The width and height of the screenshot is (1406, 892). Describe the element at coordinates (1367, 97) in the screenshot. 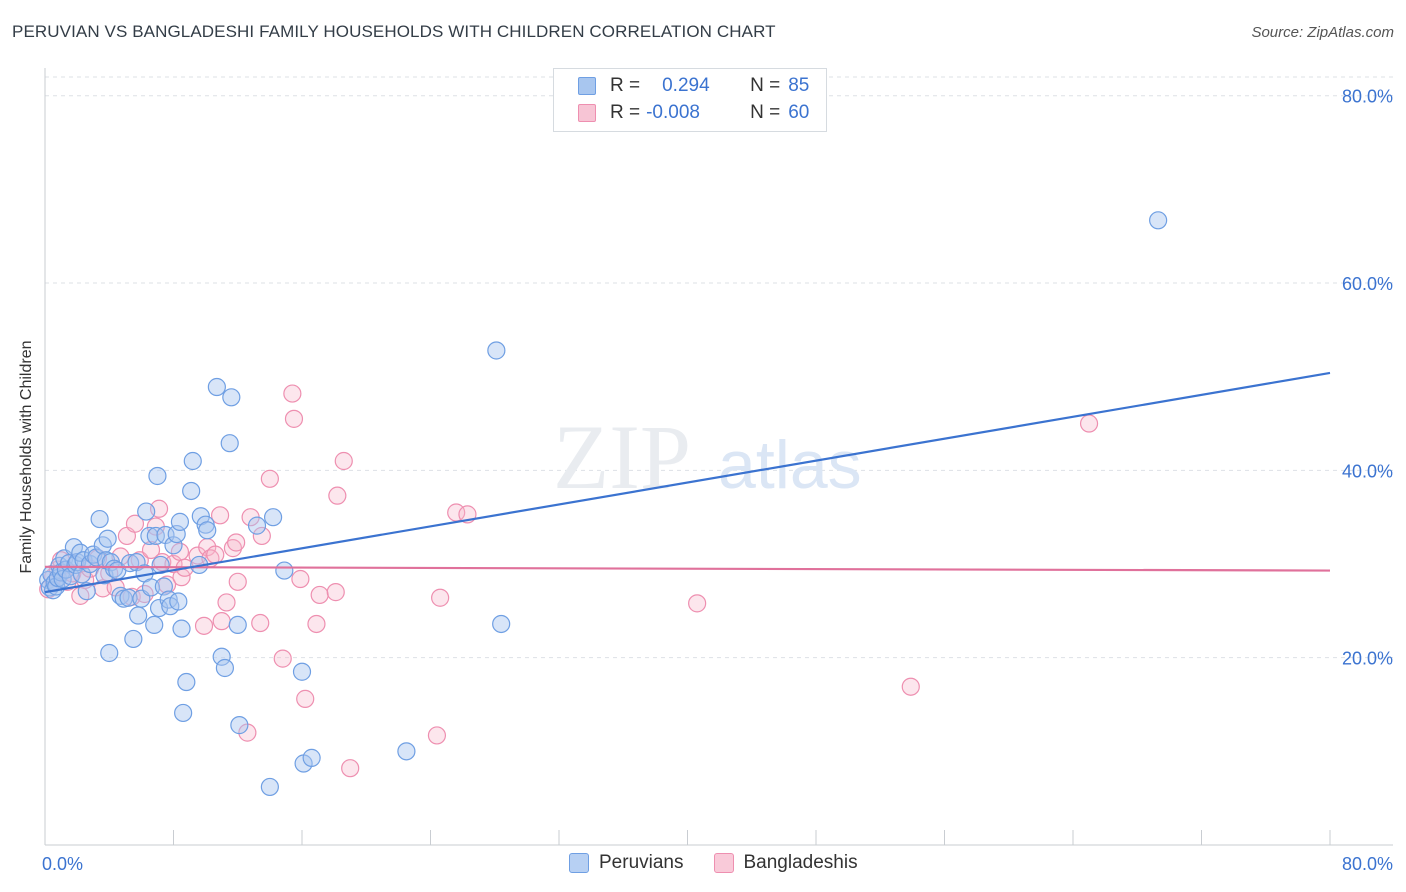

I see `y-tick-label: 80.0%` at that location.